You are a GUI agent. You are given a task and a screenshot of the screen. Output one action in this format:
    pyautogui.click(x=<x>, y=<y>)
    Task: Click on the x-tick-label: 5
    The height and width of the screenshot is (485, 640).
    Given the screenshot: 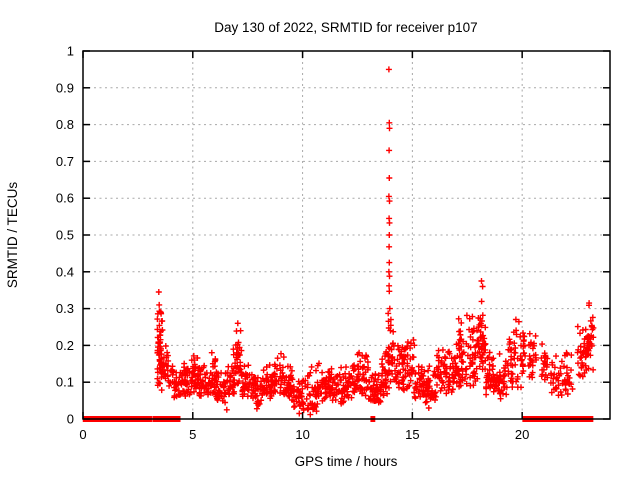 What is the action you would take?
    pyautogui.click(x=192, y=434)
    